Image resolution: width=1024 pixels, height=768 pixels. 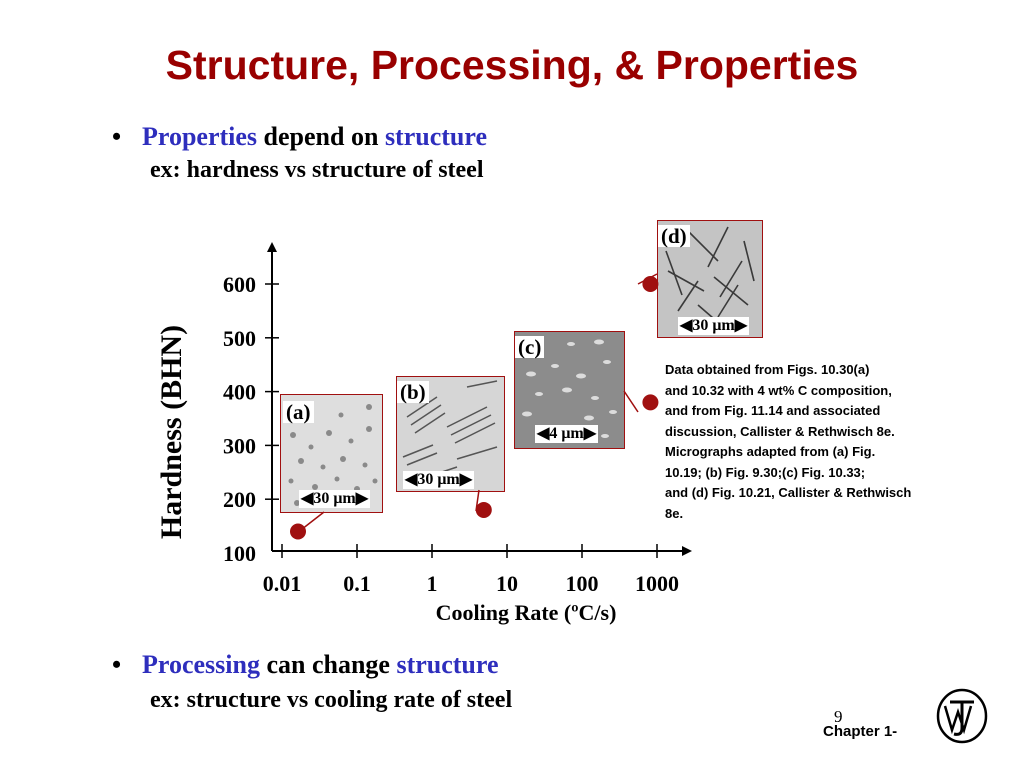 What do you see at coordinates (582, 583) in the screenshot?
I see `x-tick-label: 100` at bounding box center [582, 583].